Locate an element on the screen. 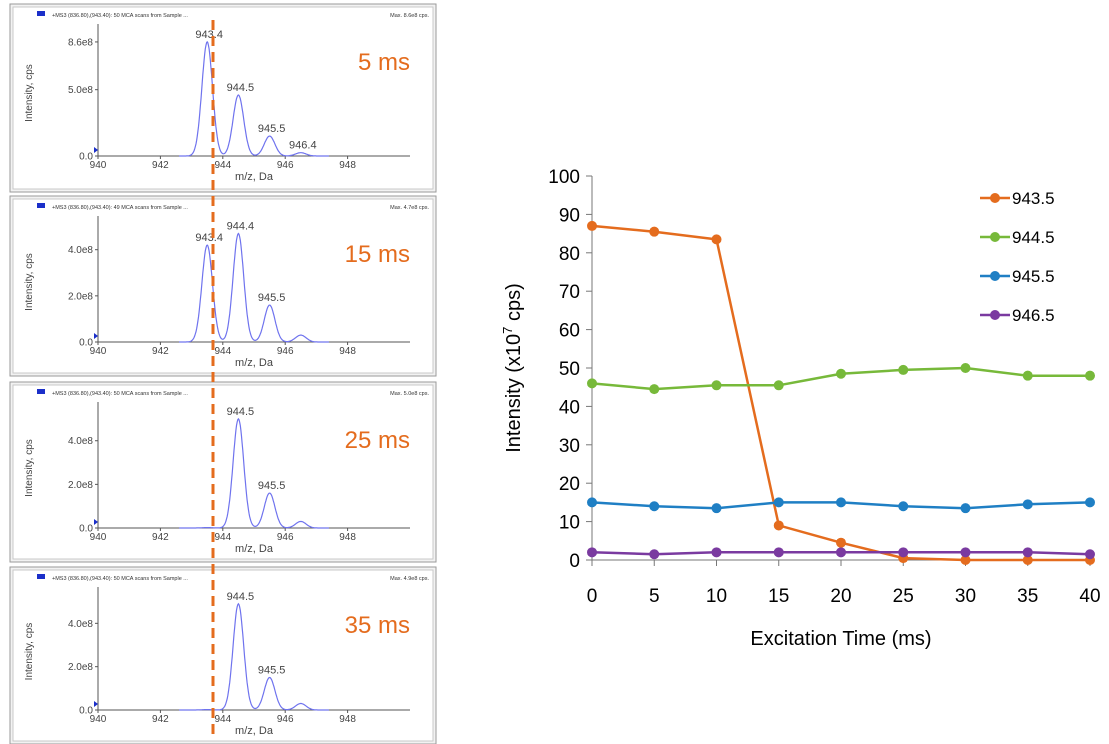  legend-label: 945.5 is located at coordinates (1033, 276).